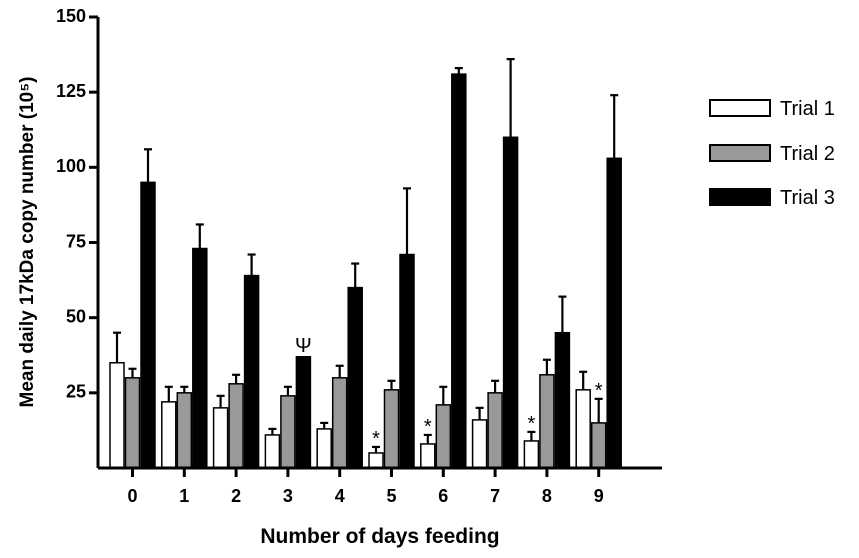 The height and width of the screenshot is (558, 859). Describe the element at coordinates (288, 496) in the screenshot. I see `x-tick-label-3: 3` at that location.